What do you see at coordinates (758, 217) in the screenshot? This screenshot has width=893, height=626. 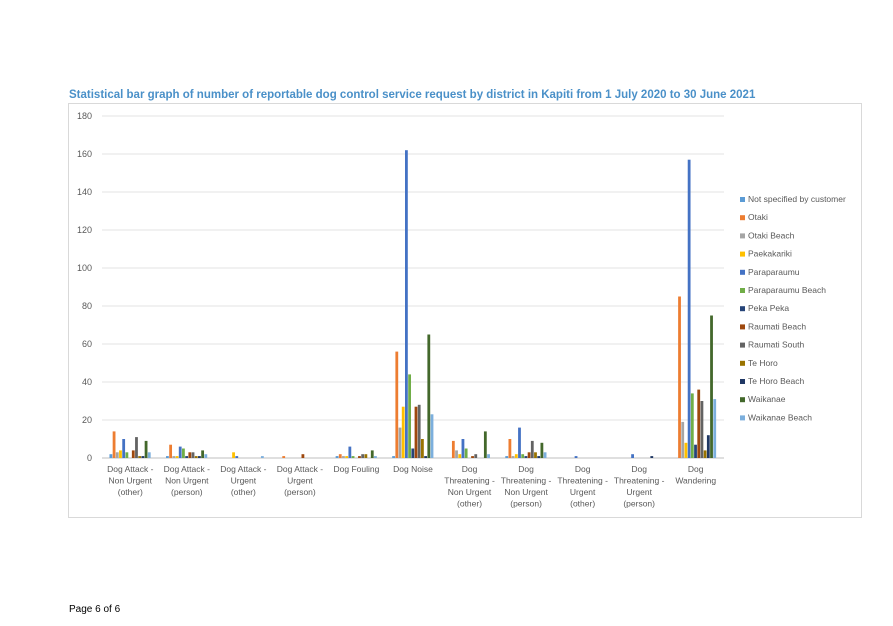 I see `legend-label: Otaki` at bounding box center [758, 217].